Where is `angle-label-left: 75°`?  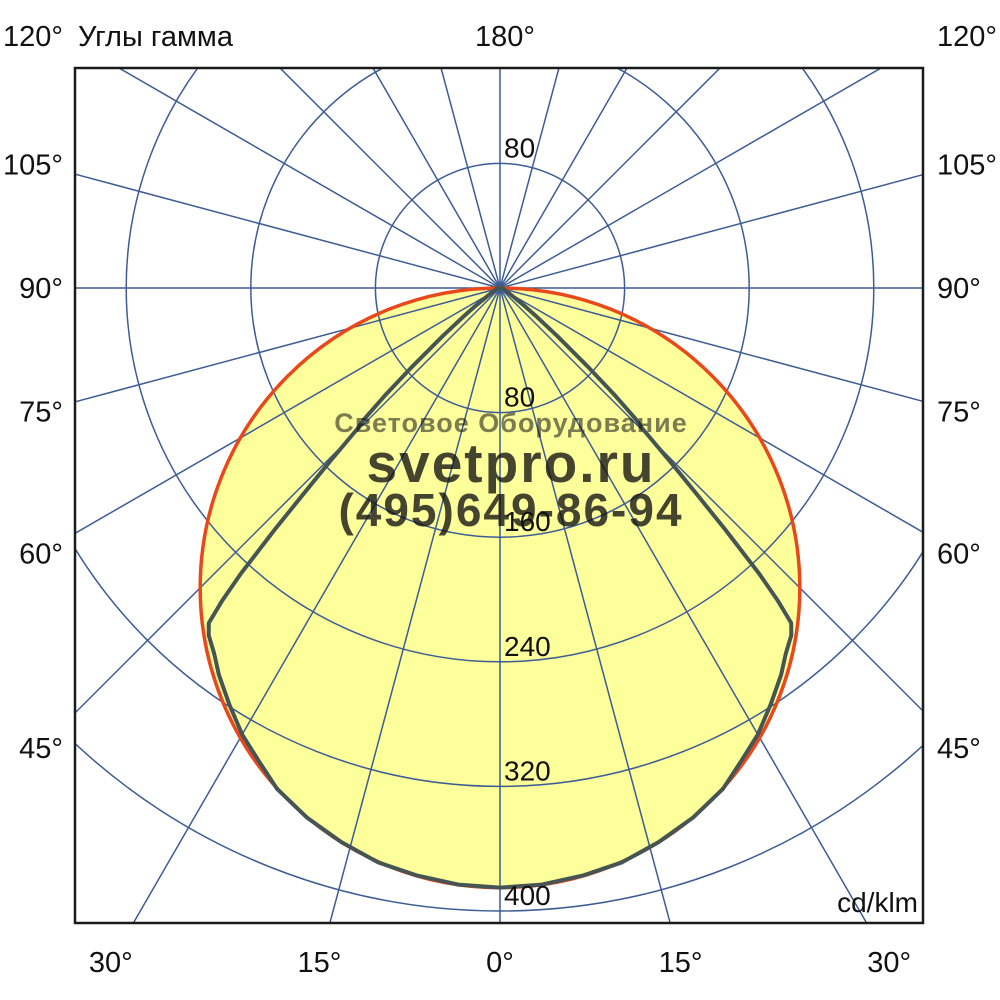 angle-label-left: 75° is located at coordinates (41, 412).